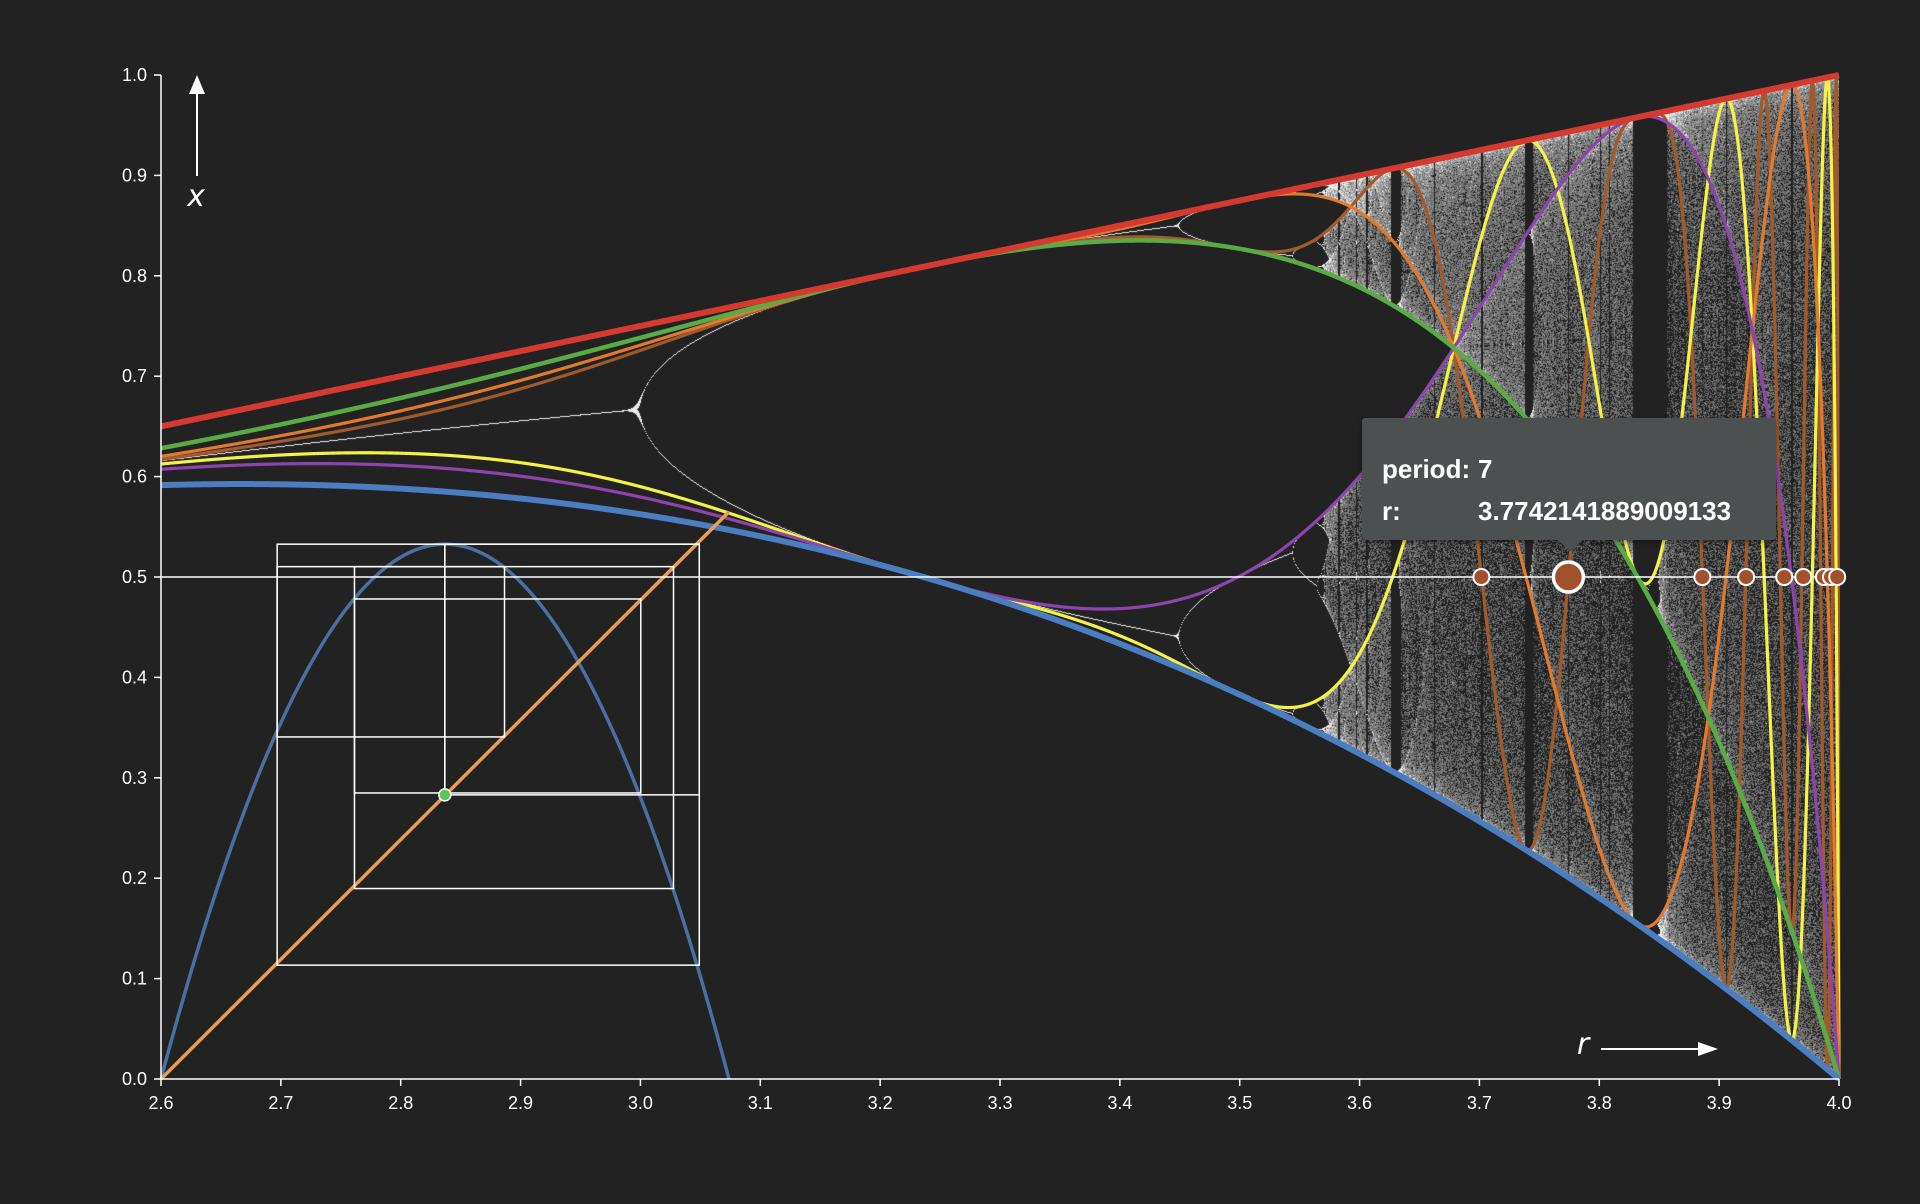  I want to click on tooltip-r-label: r:, so click(1391, 511).